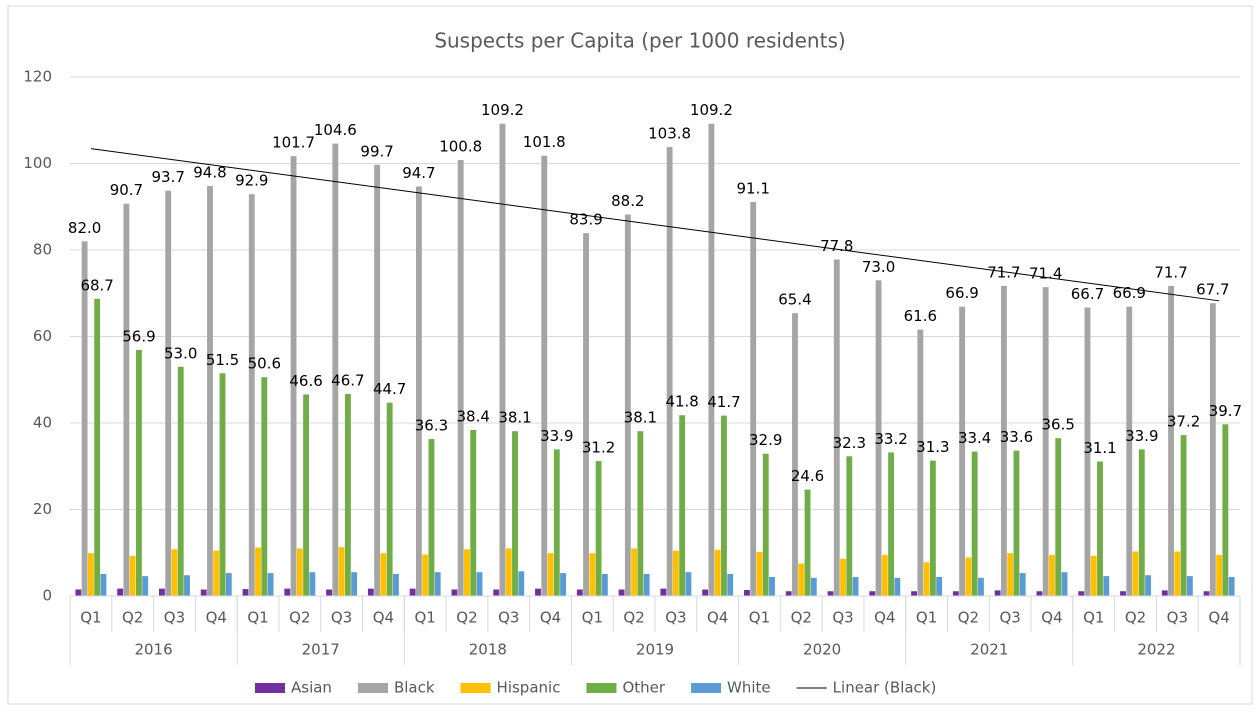 This screenshot has width=1260, height=715. What do you see at coordinates (126, 190) in the screenshot?
I see `data-label: 90.7` at bounding box center [126, 190].